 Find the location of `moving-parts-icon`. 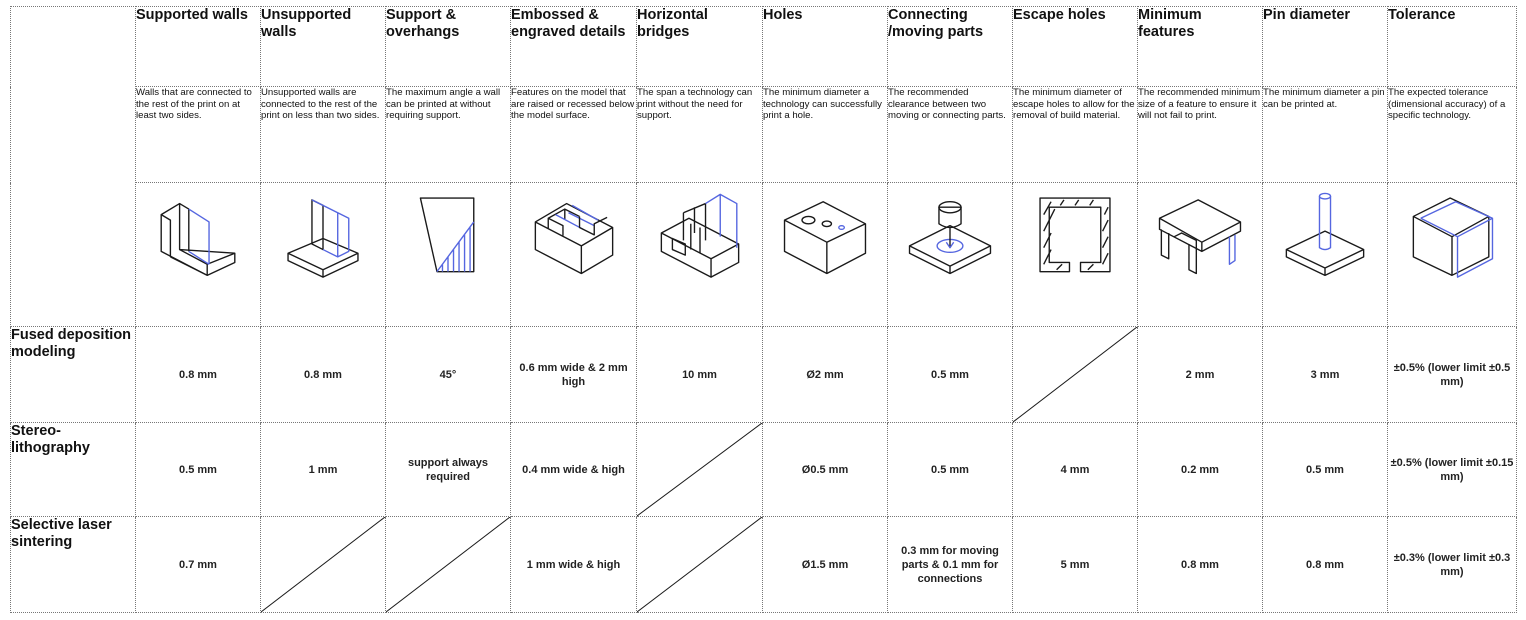

moving-parts-icon is located at coordinates (950, 238).